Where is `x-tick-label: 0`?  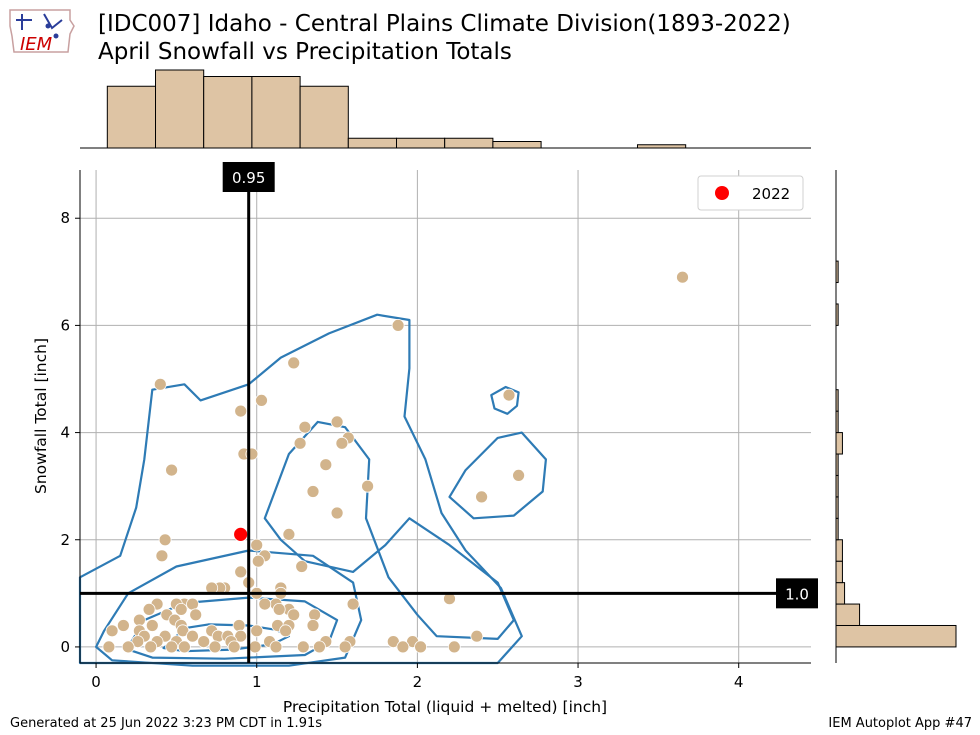
x-tick-label: 0 is located at coordinates (96, 682).